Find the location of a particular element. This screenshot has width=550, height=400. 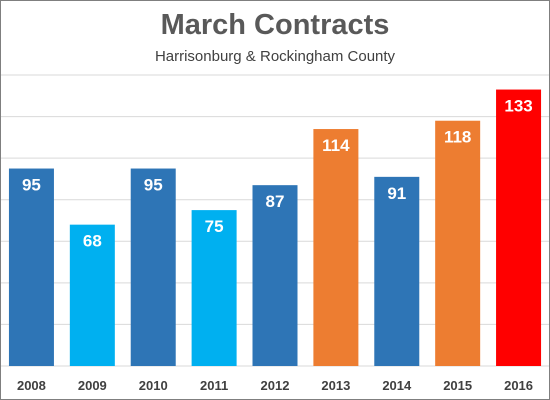

x-tick-label: 2009 is located at coordinates (92, 385).